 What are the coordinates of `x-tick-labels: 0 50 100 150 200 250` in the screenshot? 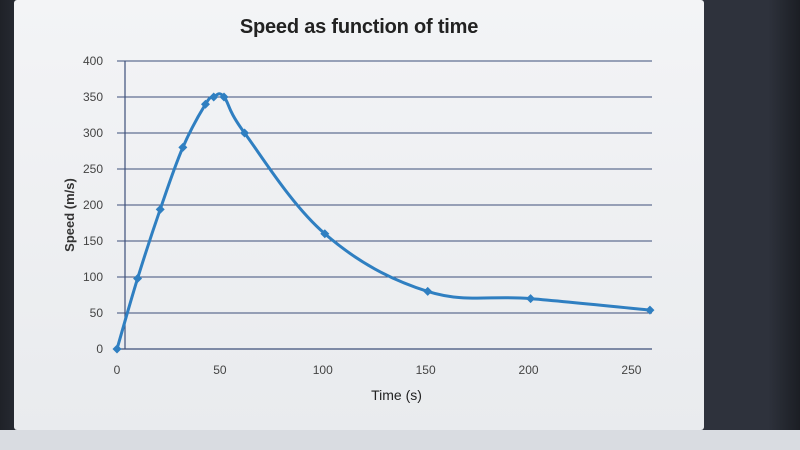 It's located at (378, 370).